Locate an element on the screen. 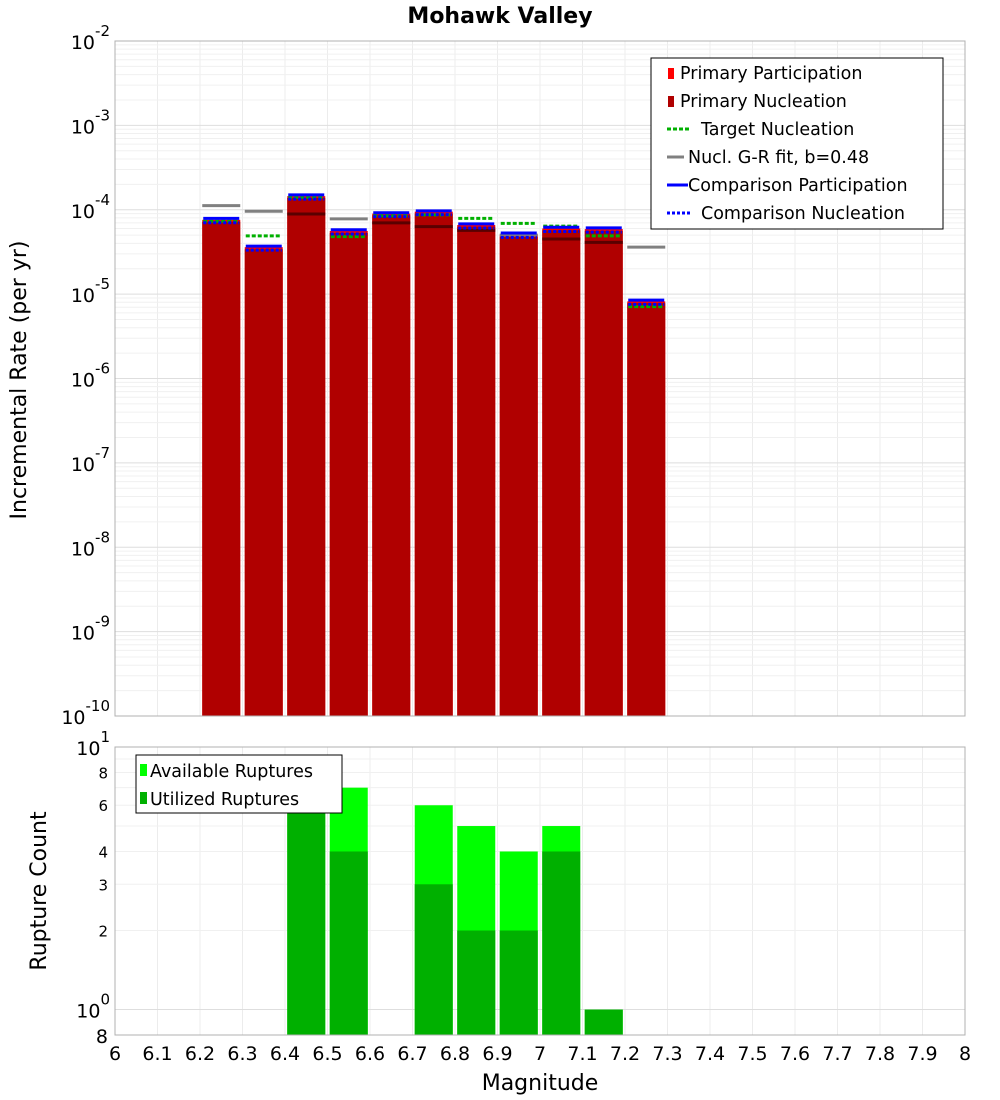  rate-y-axis-label: Incremental Rate (per yr) is located at coordinates (19, 380).